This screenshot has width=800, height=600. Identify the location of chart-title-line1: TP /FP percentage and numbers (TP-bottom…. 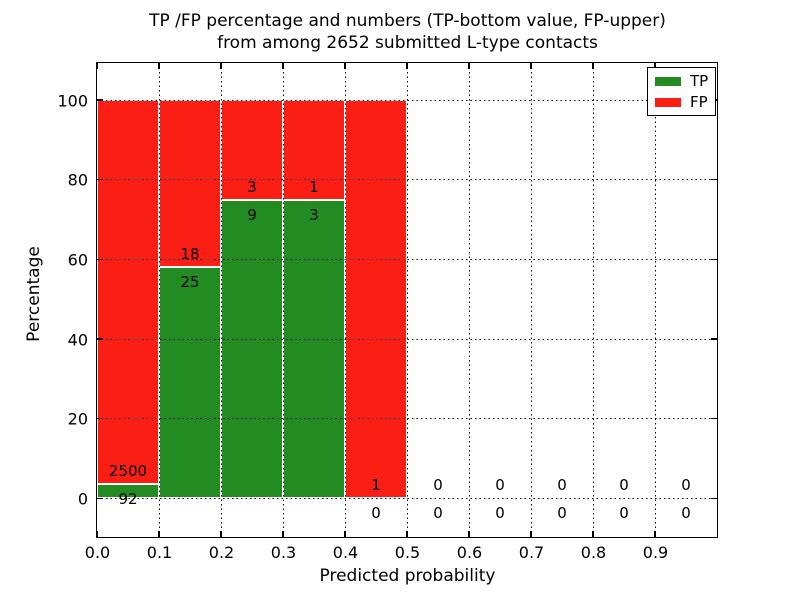
(407, 21).